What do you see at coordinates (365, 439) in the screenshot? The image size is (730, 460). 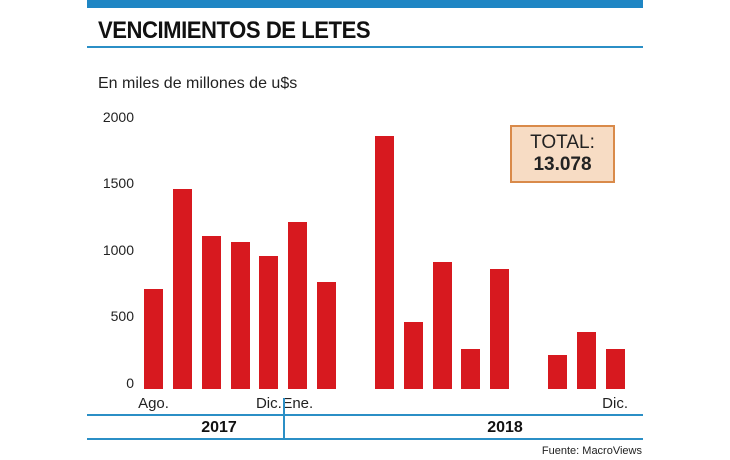 I see `bottom-divider` at bounding box center [365, 439].